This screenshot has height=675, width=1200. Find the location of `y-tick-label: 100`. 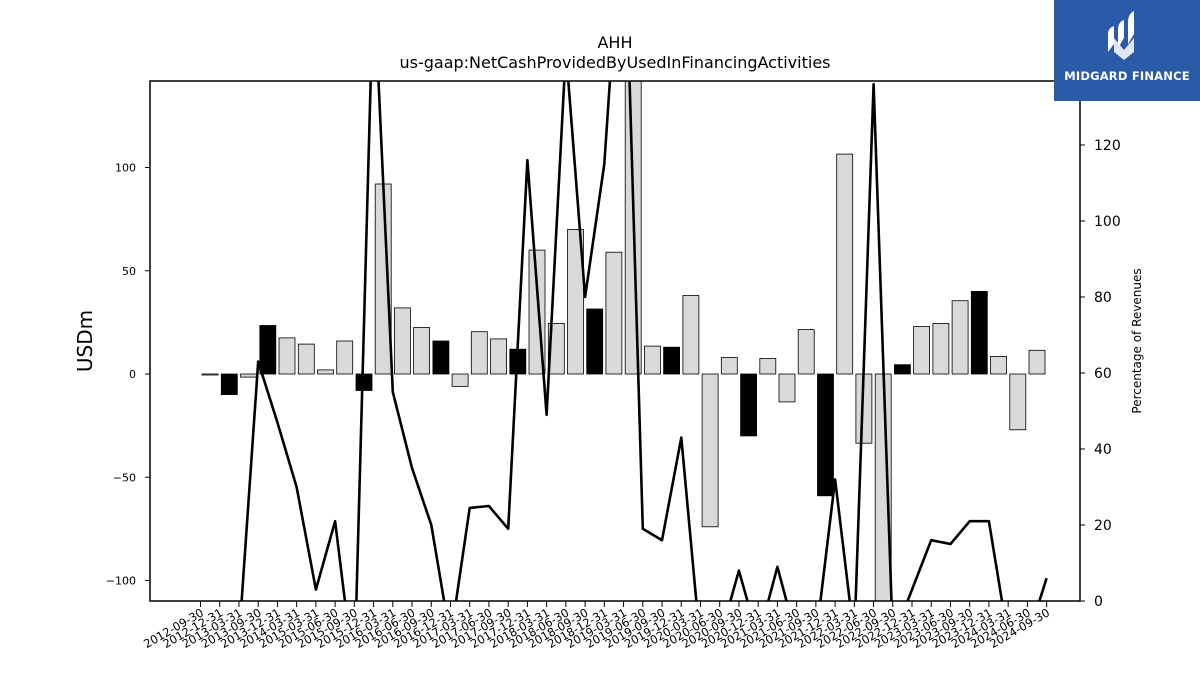

y-tick-label: 100 is located at coordinates (125, 168).